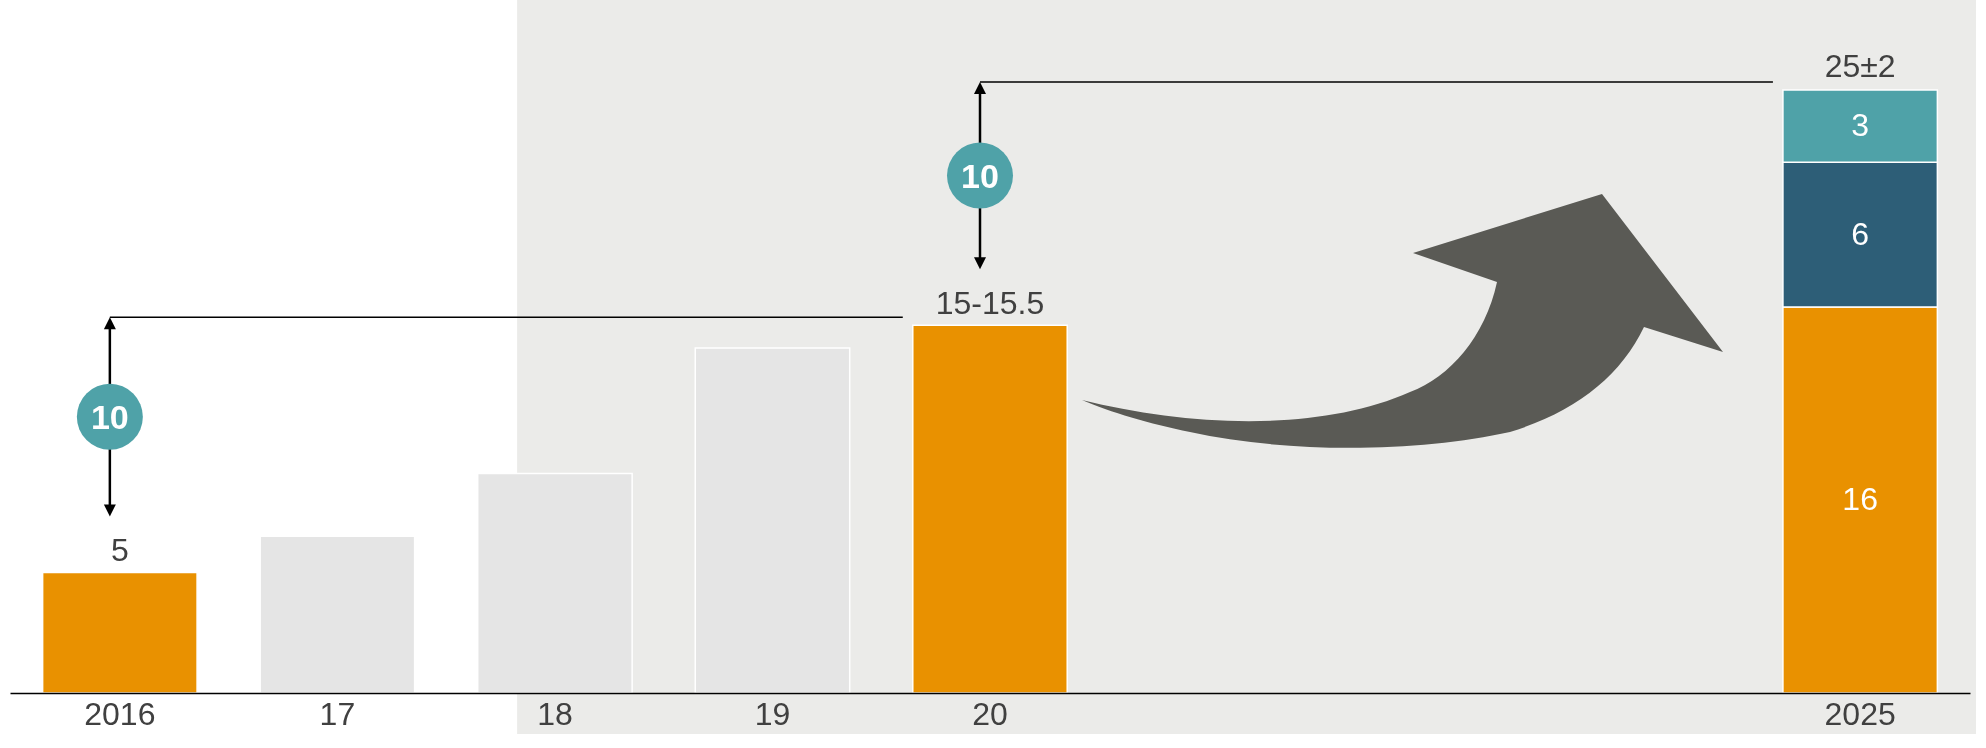  What do you see at coordinates (555, 713) in the screenshot?
I see `x-tick-label: 18` at bounding box center [555, 713].